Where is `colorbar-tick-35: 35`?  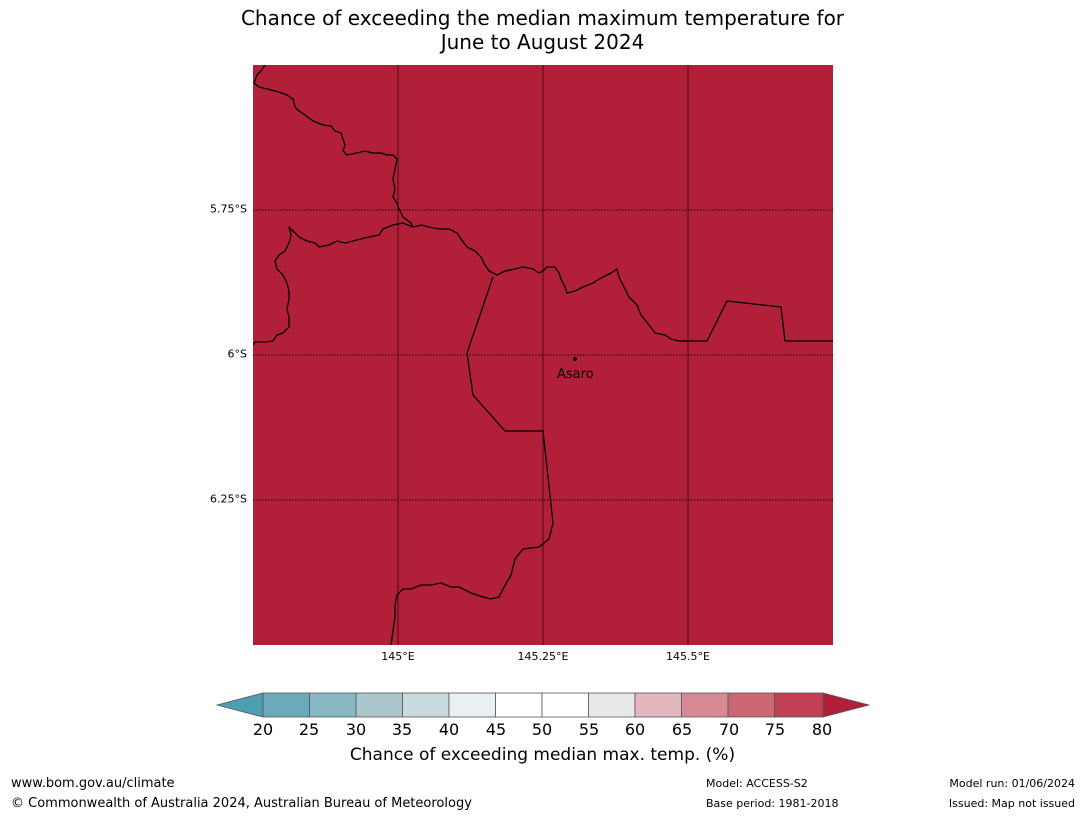 colorbar-tick-35: 35 is located at coordinates (402, 729).